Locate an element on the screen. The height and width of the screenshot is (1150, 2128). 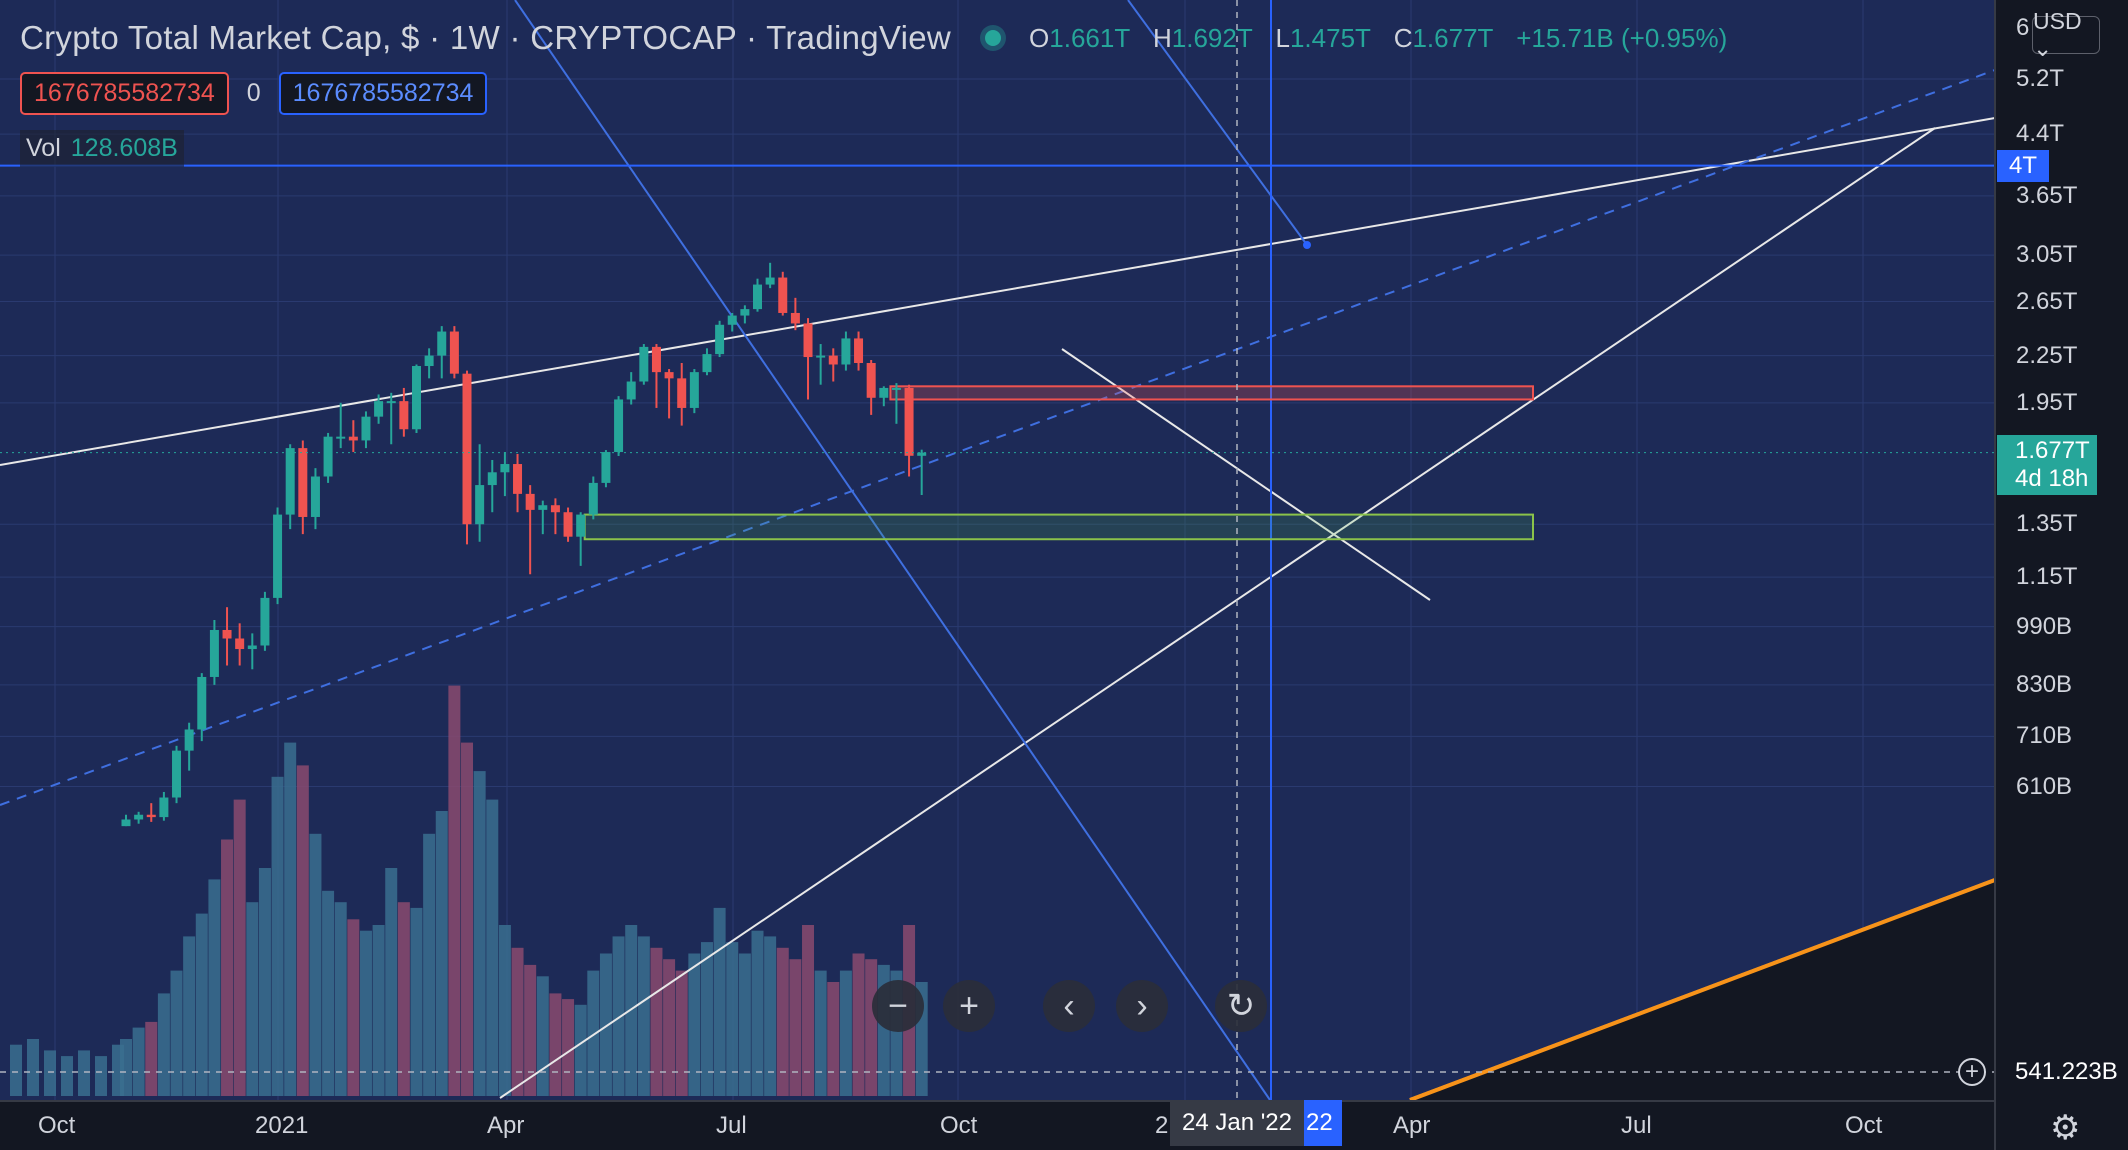
zoom-out-icon: − is located at coordinates (898, 1006).